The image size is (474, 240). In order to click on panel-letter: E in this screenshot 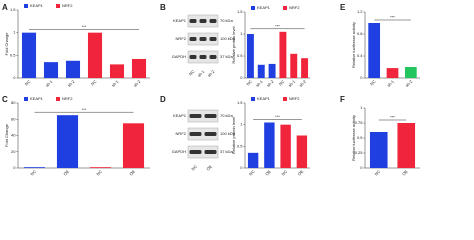, I will do `click(343, 7)`.